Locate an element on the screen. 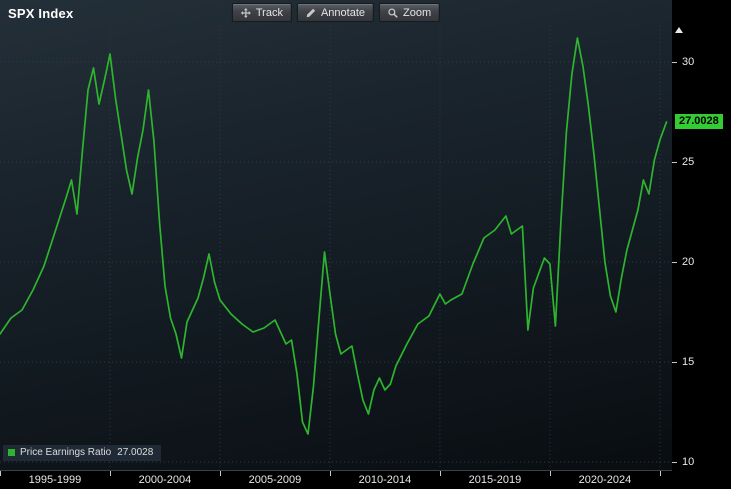 The width and height of the screenshot is (731, 489). track-button: Track is located at coordinates (261, 12).